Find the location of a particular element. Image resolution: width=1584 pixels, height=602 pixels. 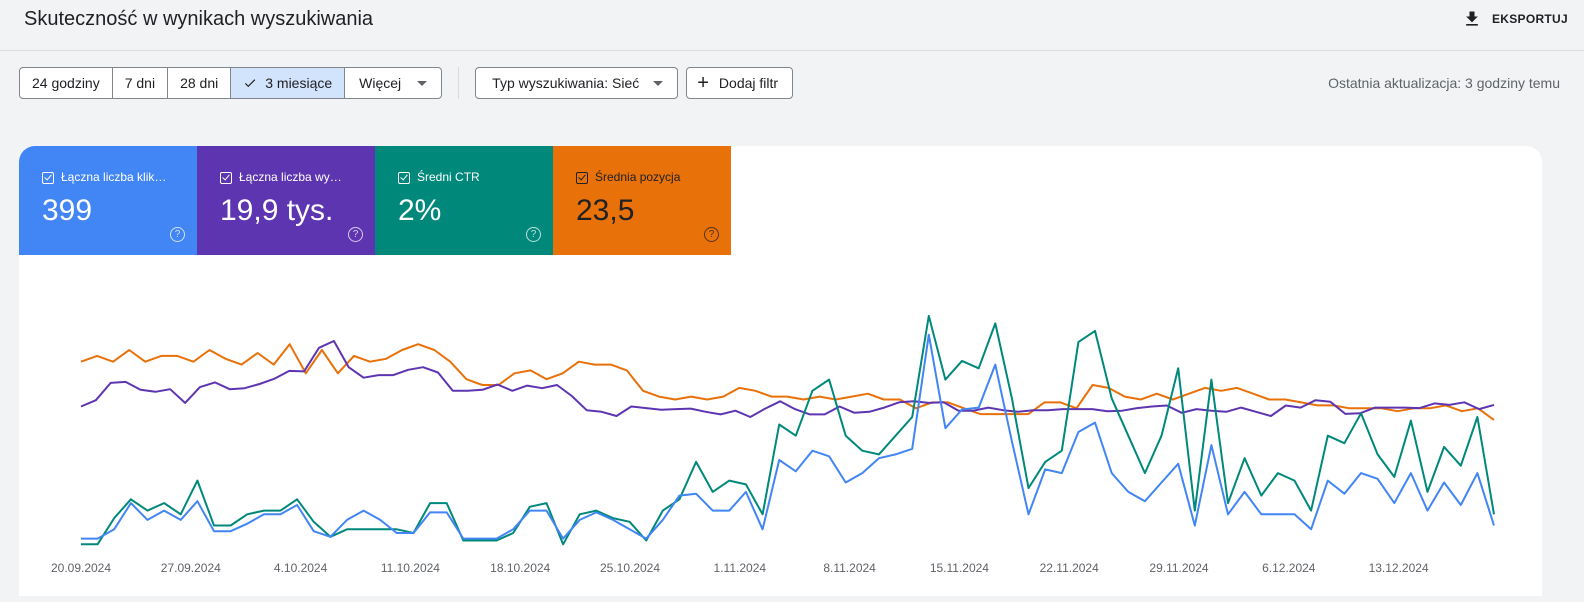

x-tick-label: 13.12.2024 is located at coordinates (1399, 568).